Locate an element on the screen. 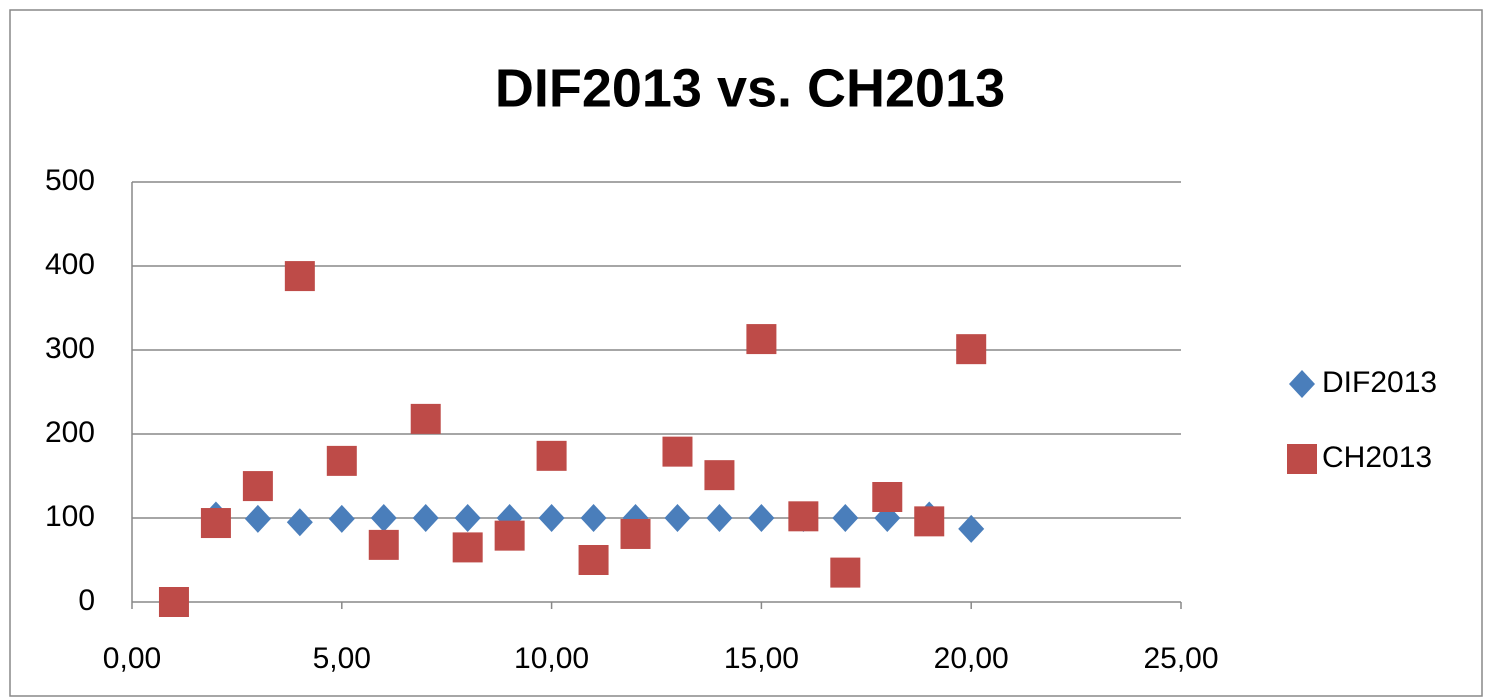 Image resolution: width=1485 pixels, height=699 pixels. y-tick-label: 200 is located at coordinates (70, 432).